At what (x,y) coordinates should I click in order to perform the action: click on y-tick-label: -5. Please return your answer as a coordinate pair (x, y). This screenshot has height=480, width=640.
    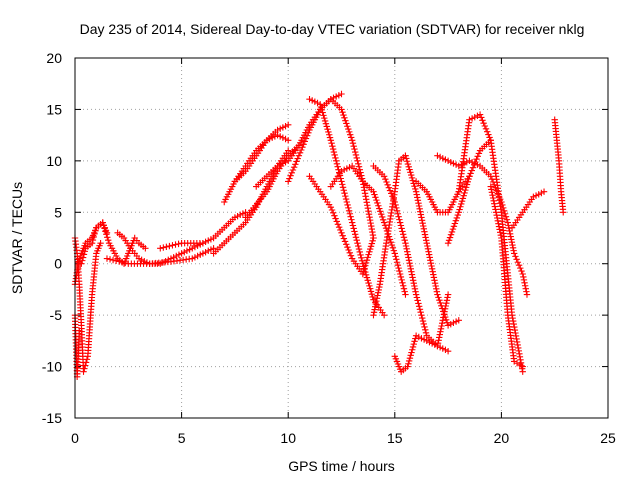
    Looking at the image, I should click on (56, 315).